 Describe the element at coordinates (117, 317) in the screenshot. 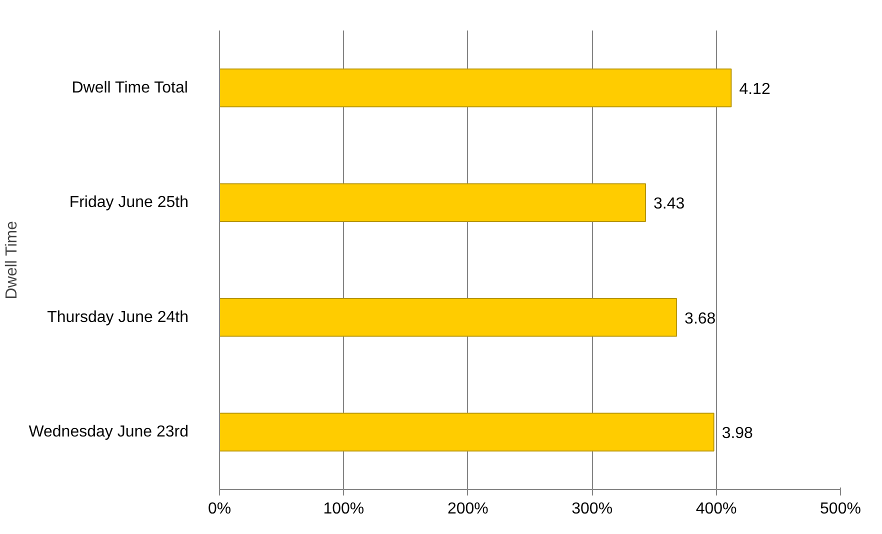

I see `y-tick-label: Thursday June 24th` at that location.